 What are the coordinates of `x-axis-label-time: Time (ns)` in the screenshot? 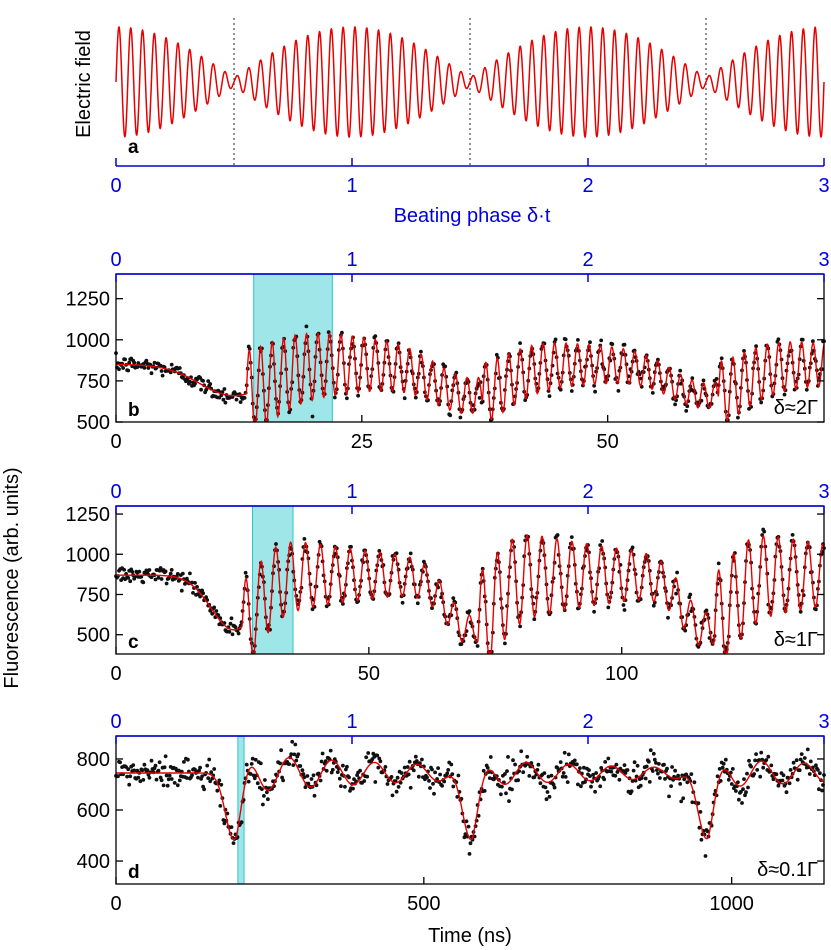 It's located at (470, 936).